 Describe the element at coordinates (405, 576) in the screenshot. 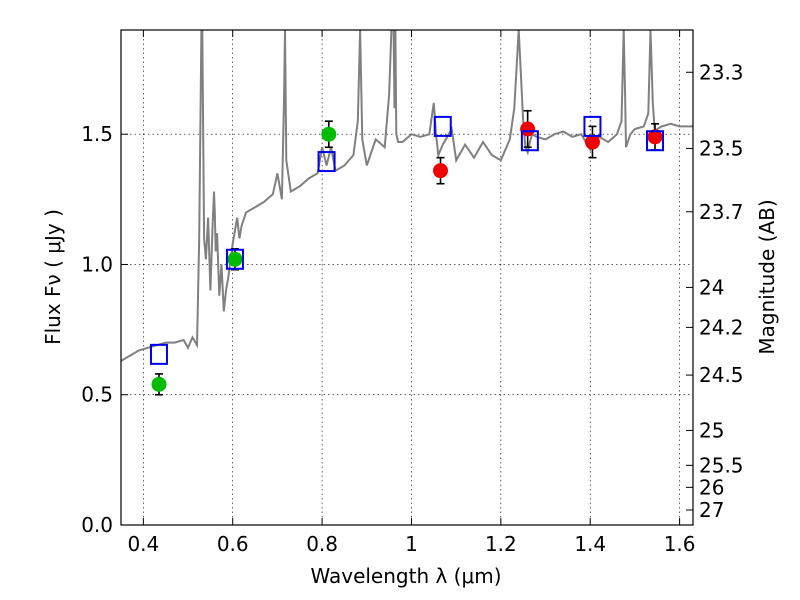

I see `x-axis-title: Wavelength λ (μm)` at that location.